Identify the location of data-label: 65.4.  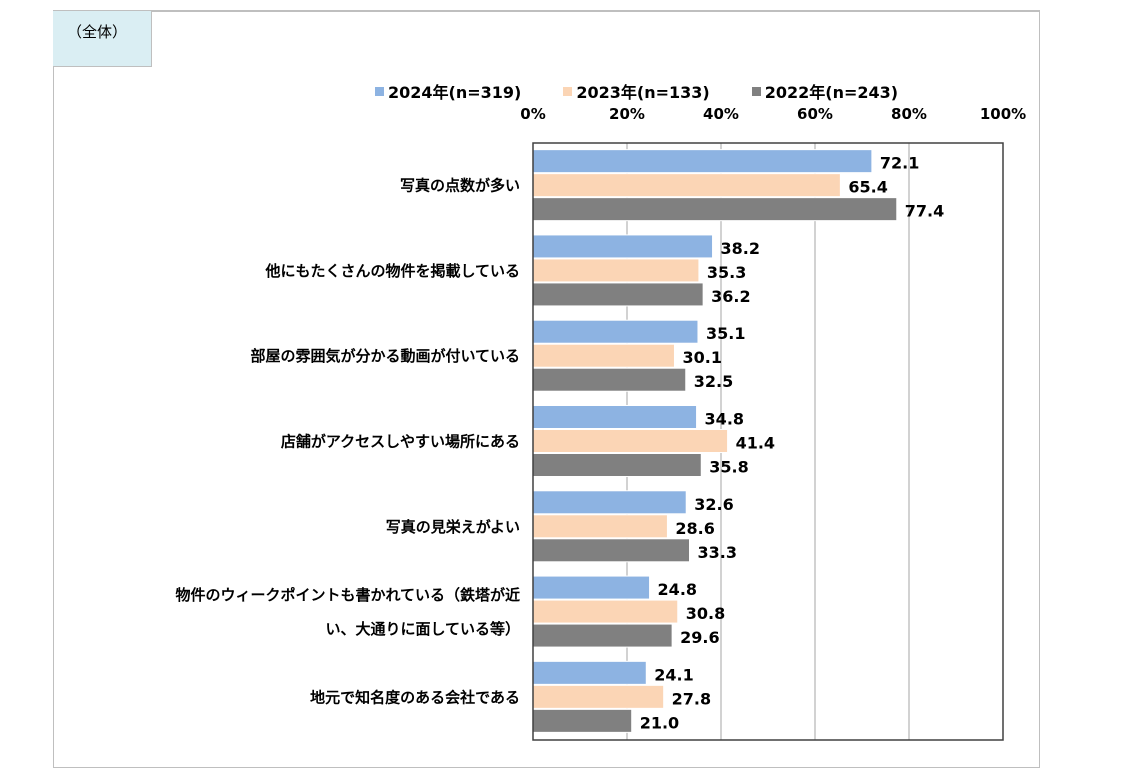
(867, 187).